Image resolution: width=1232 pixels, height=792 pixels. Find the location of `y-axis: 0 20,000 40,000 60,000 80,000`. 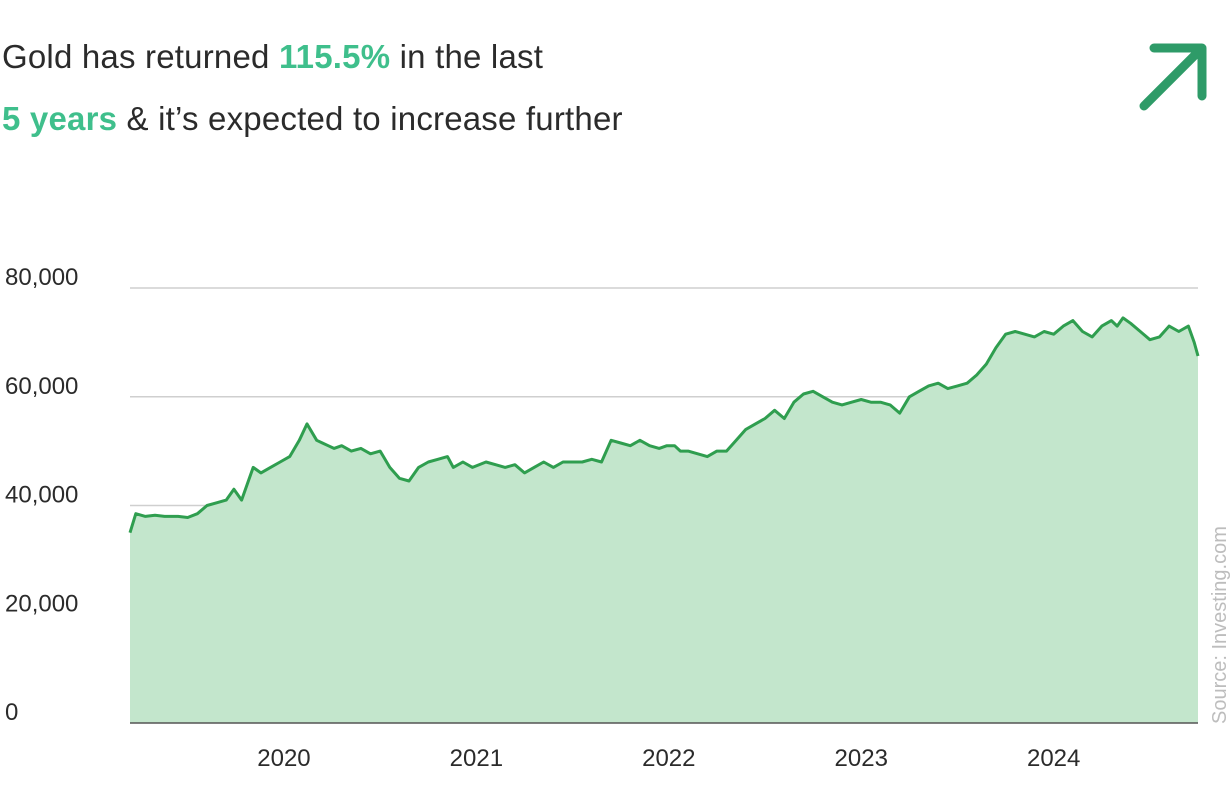

y-axis: 0 20,000 40,000 60,000 80,000 is located at coordinates (41, 495).